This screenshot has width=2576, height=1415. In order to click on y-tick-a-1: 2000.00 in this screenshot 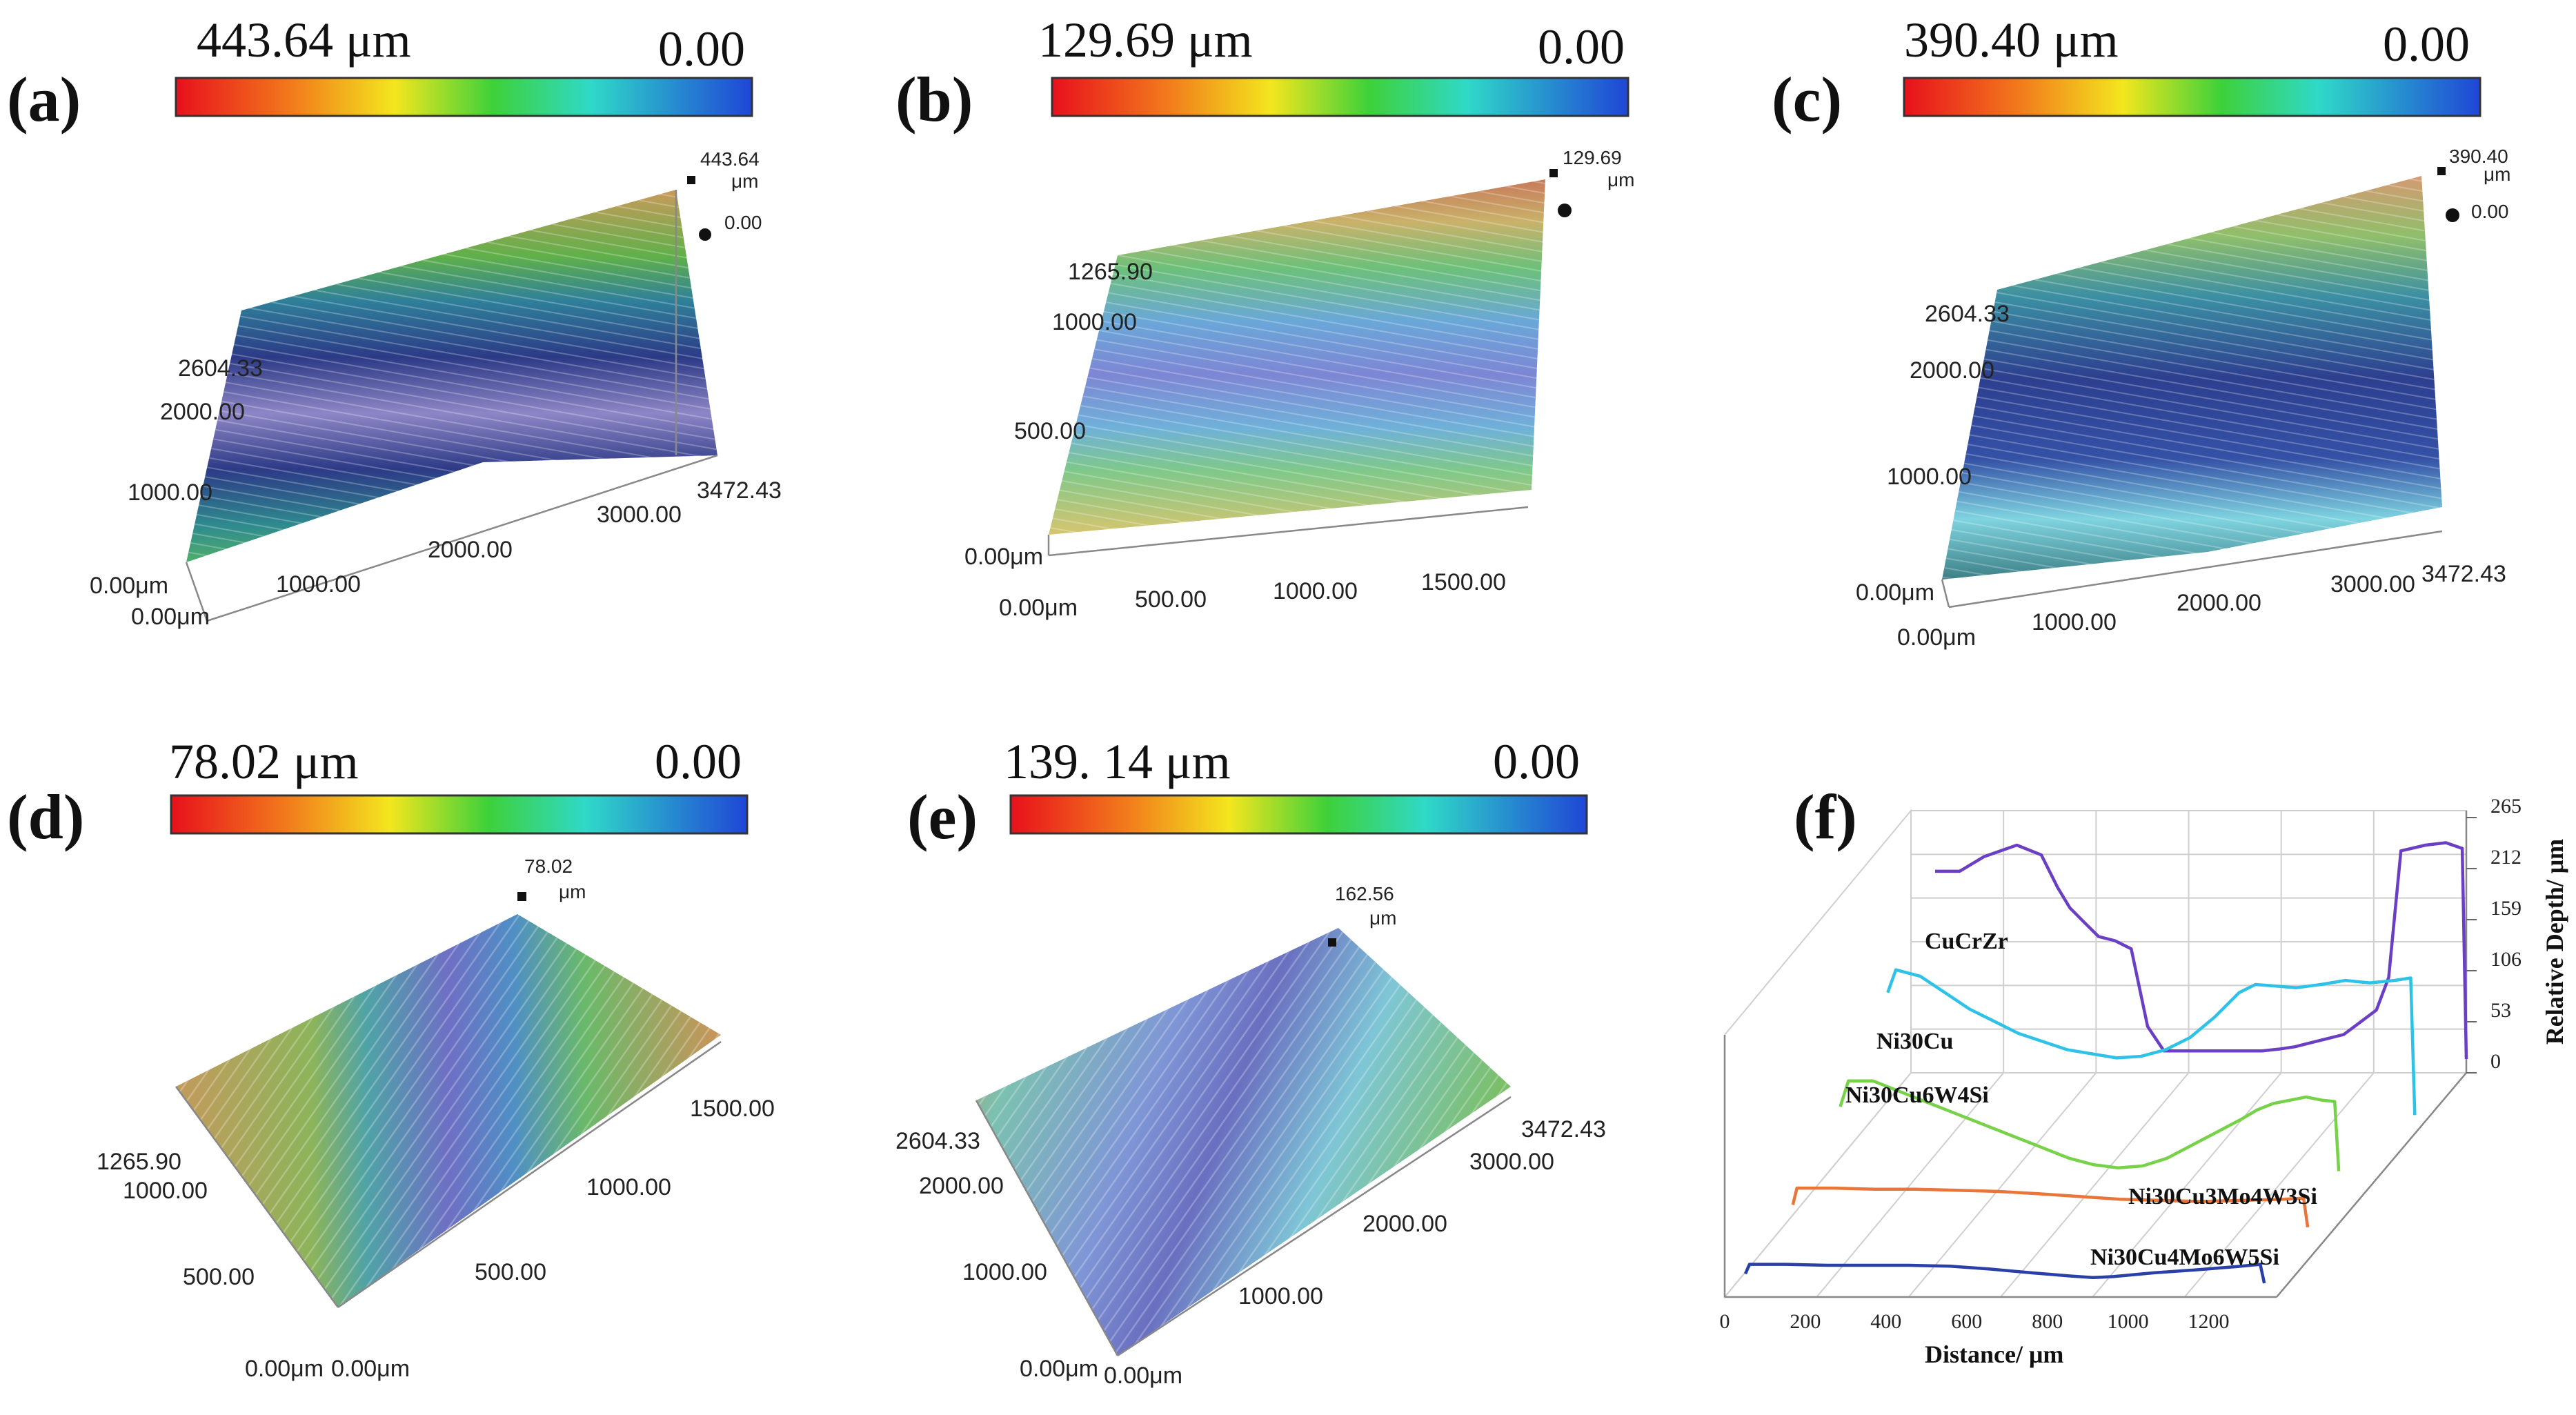, I will do `click(202, 412)`.